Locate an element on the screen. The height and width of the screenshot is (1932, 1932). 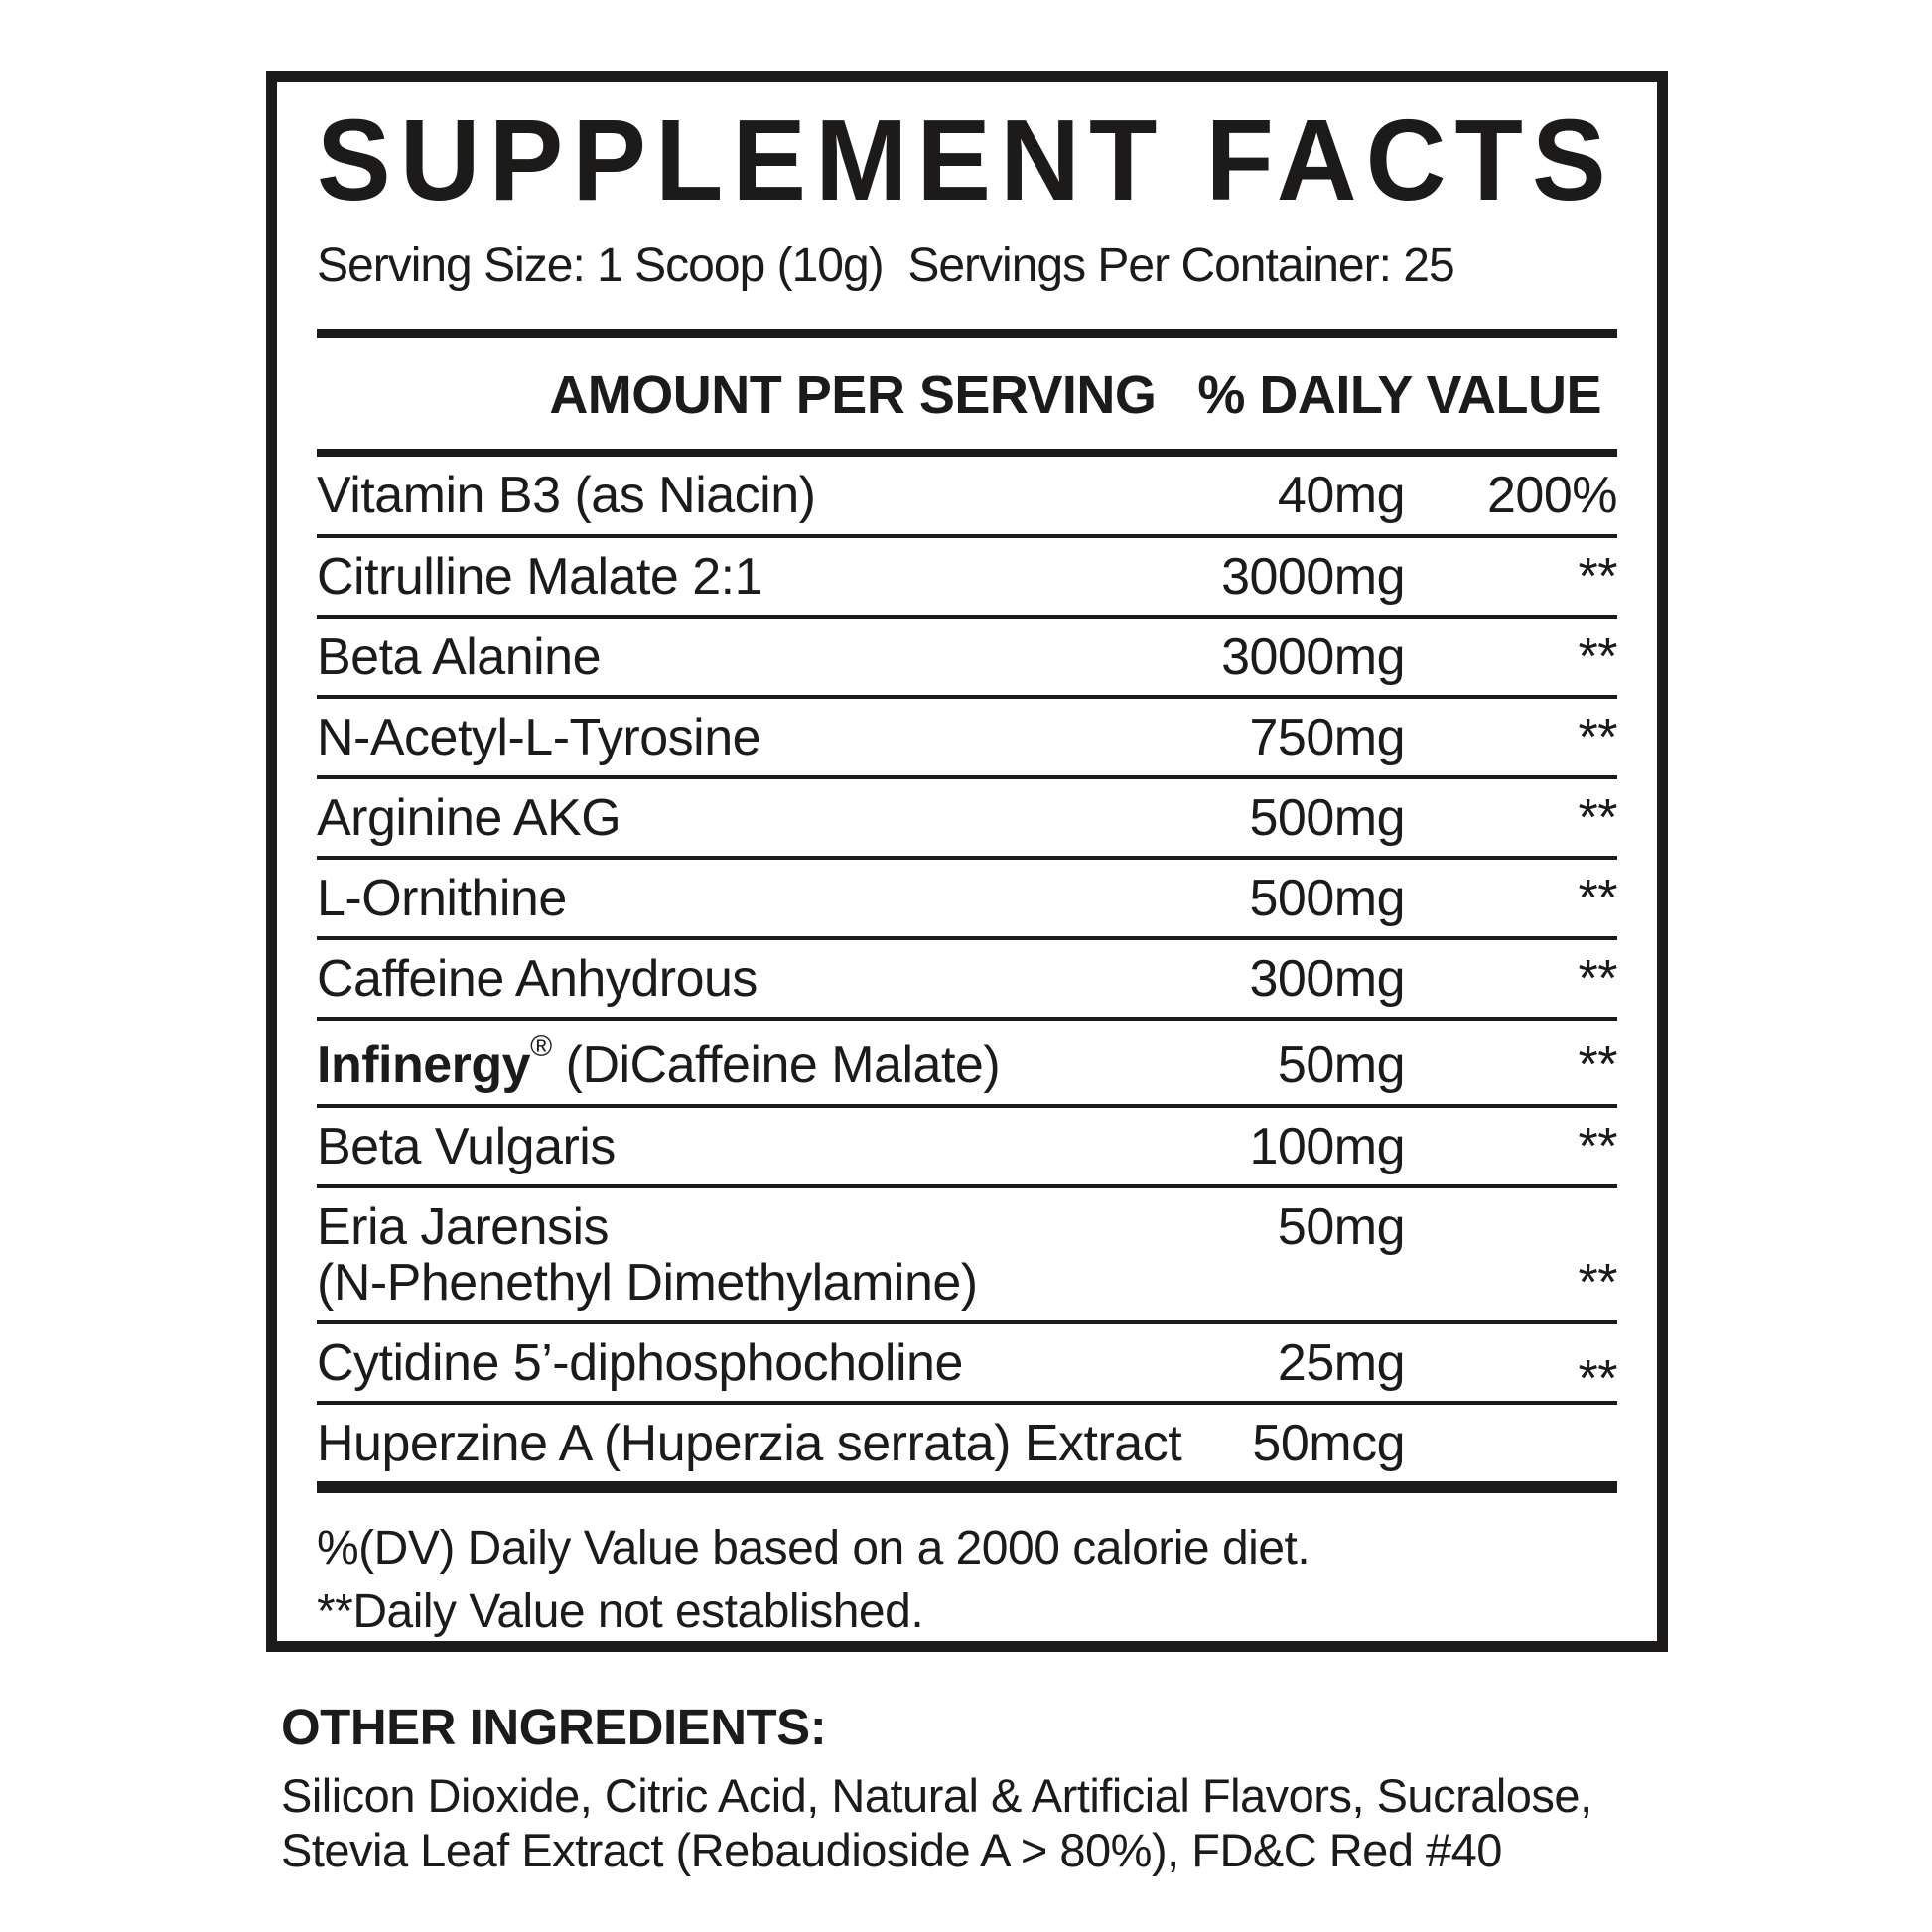
ingredient-amount: 40mg is located at coordinates (1342, 496).